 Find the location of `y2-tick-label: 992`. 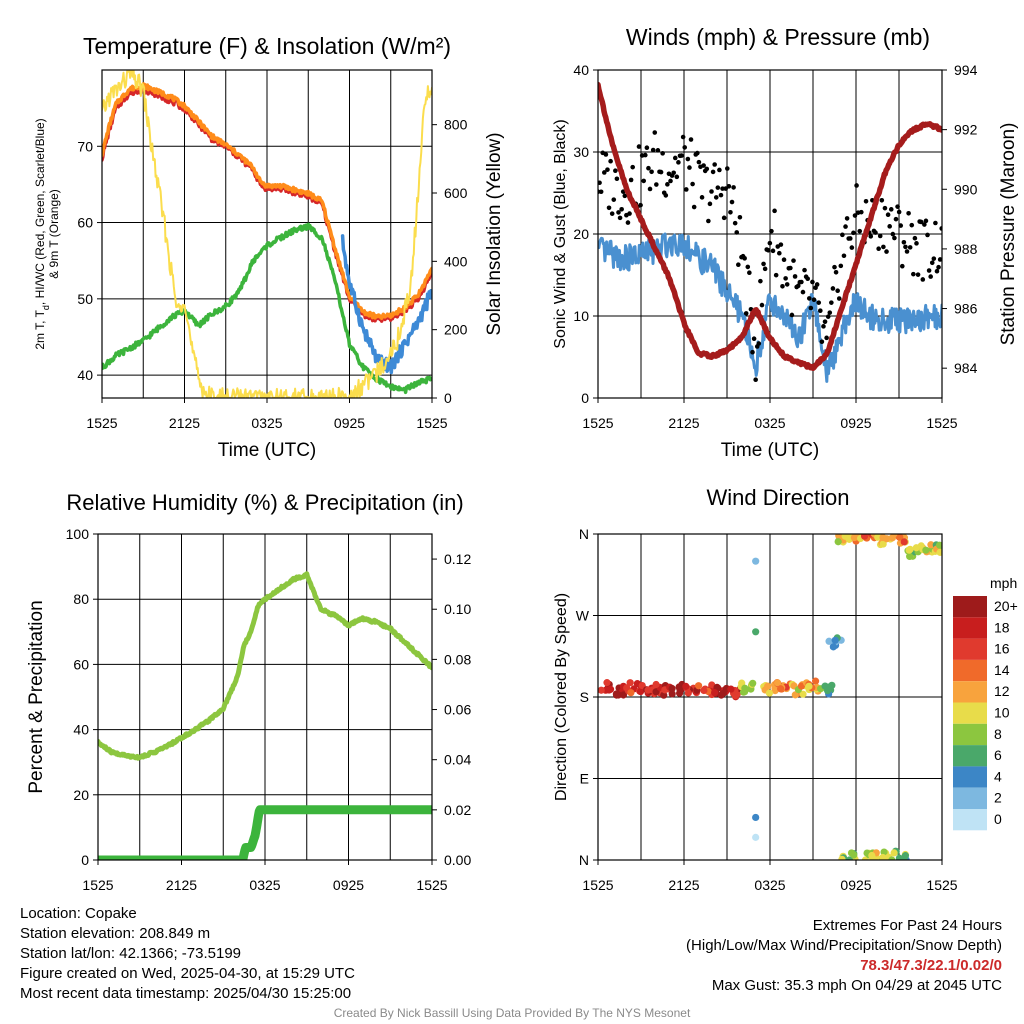

y2-tick-label: 992 is located at coordinates (966, 130).